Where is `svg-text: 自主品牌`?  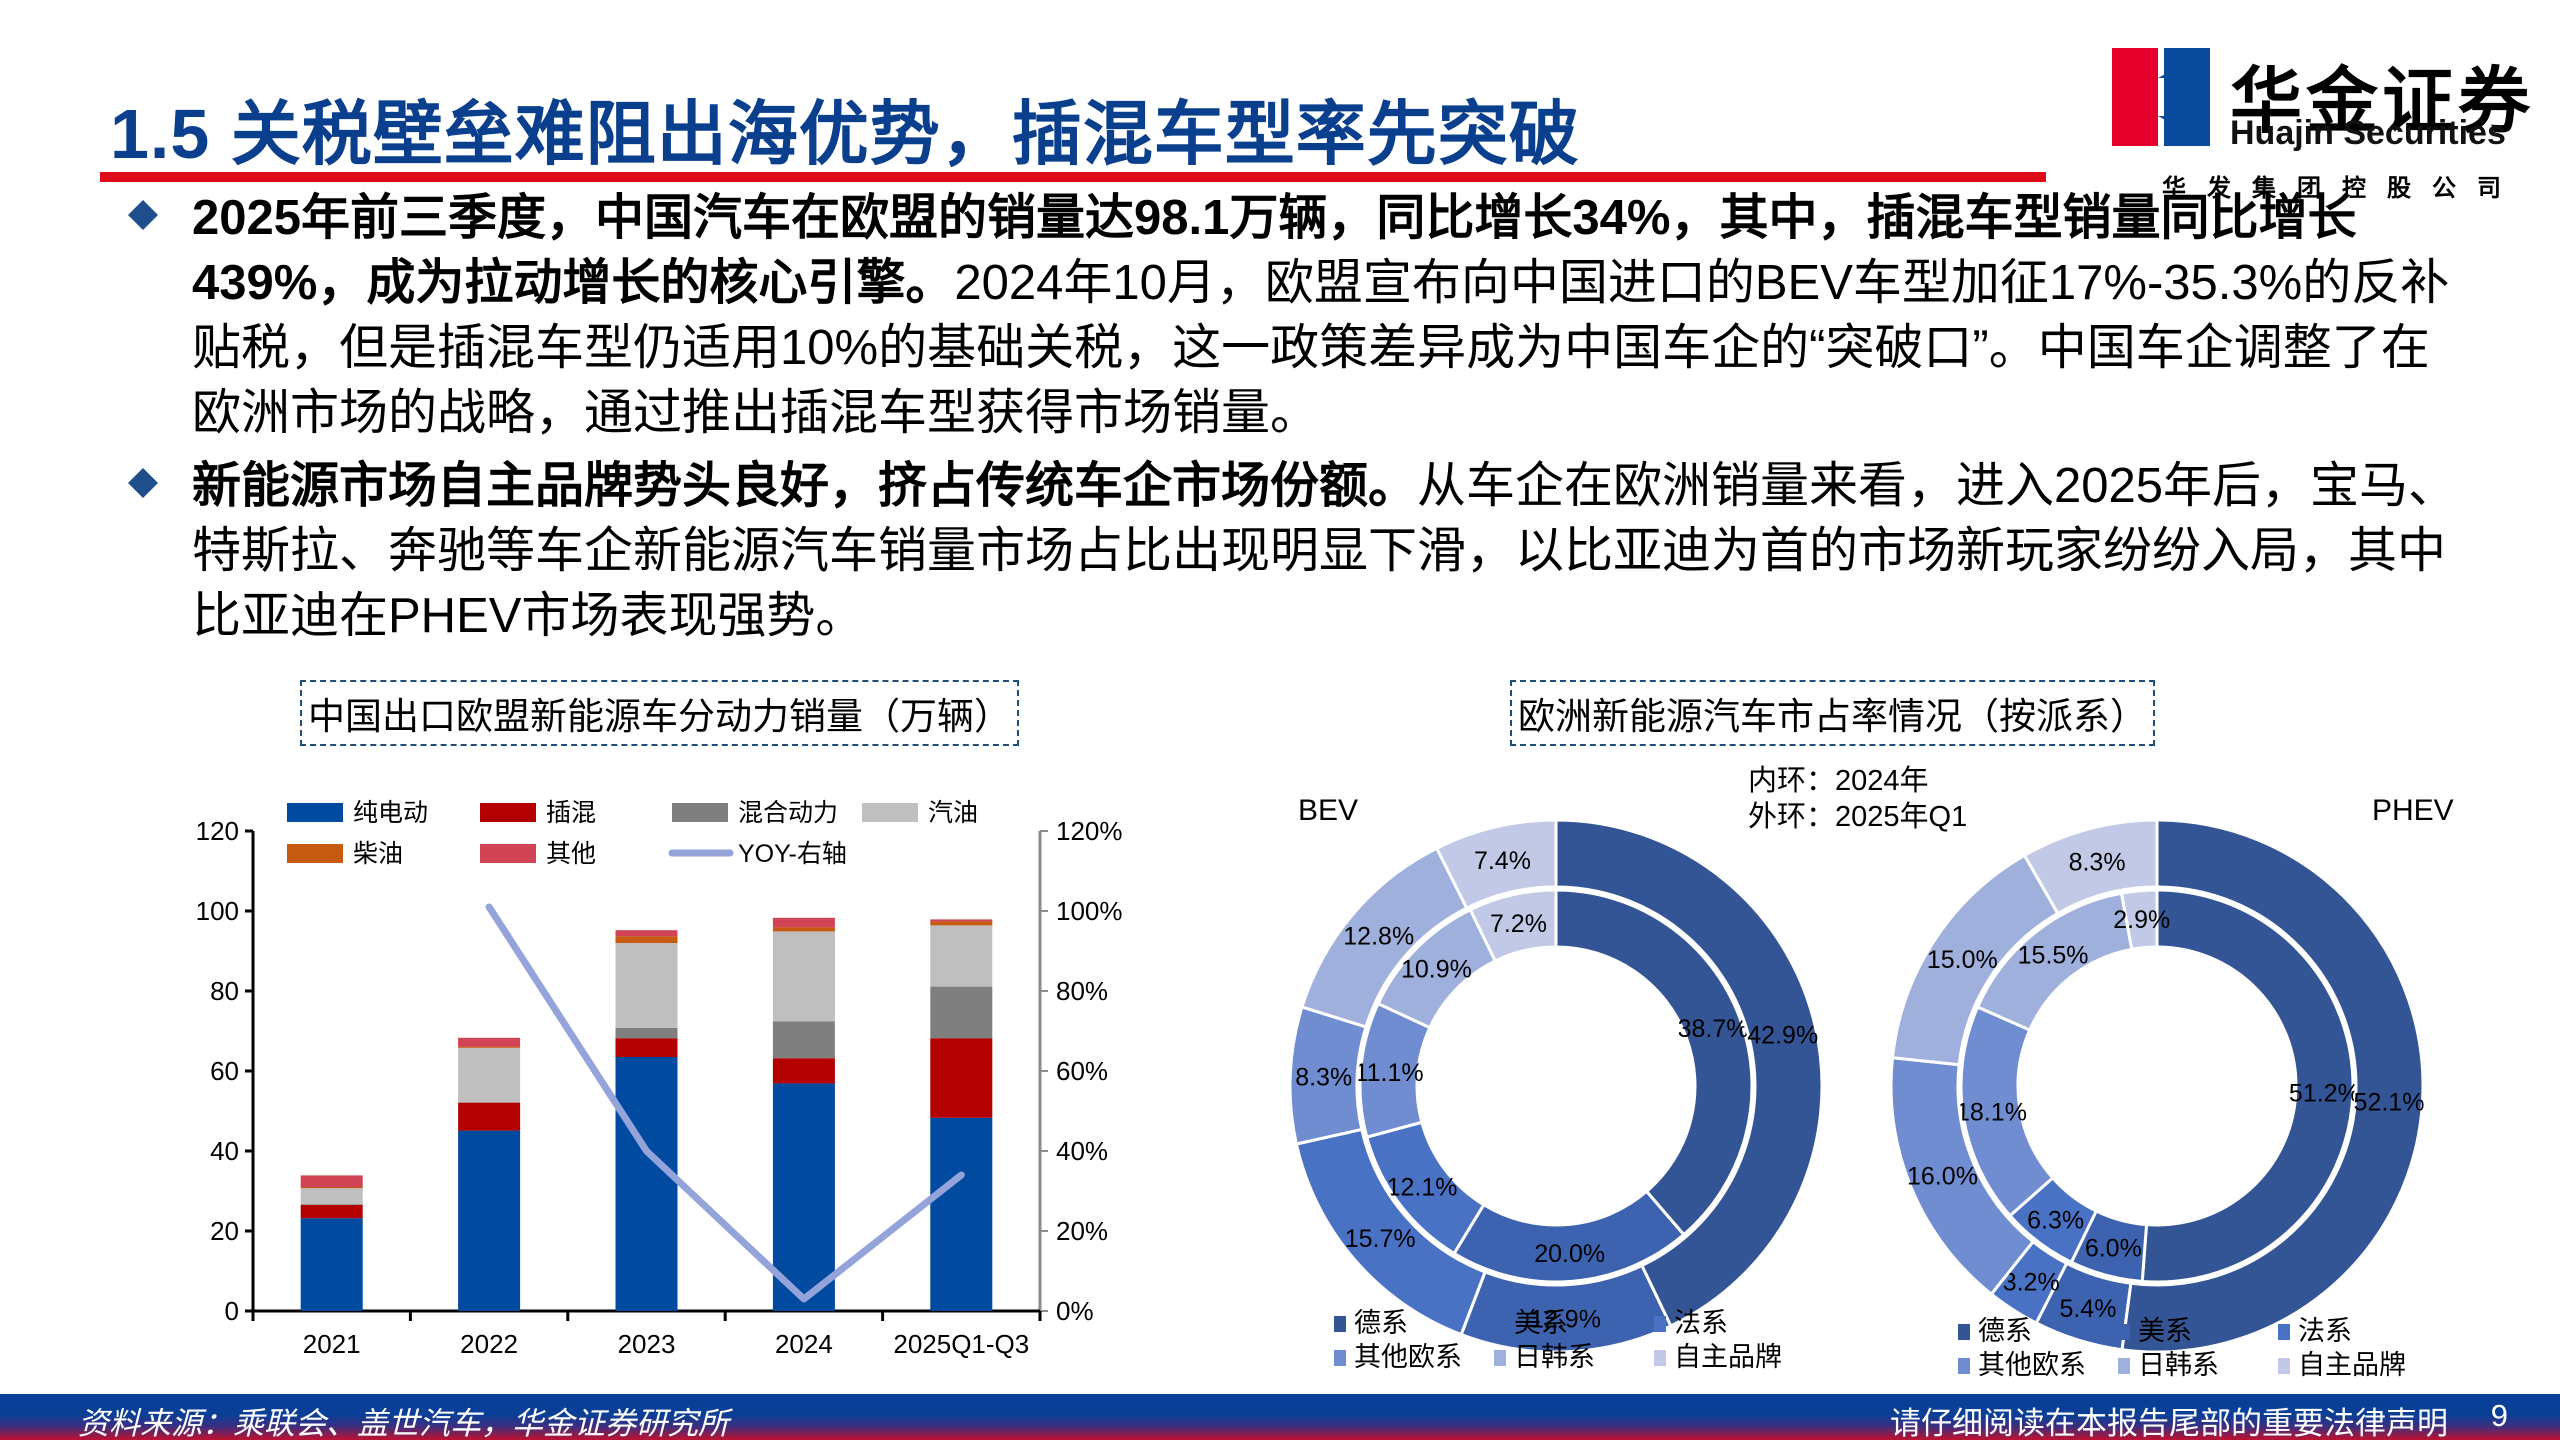 svg-text: 自主品牌 is located at coordinates (1728, 1357).